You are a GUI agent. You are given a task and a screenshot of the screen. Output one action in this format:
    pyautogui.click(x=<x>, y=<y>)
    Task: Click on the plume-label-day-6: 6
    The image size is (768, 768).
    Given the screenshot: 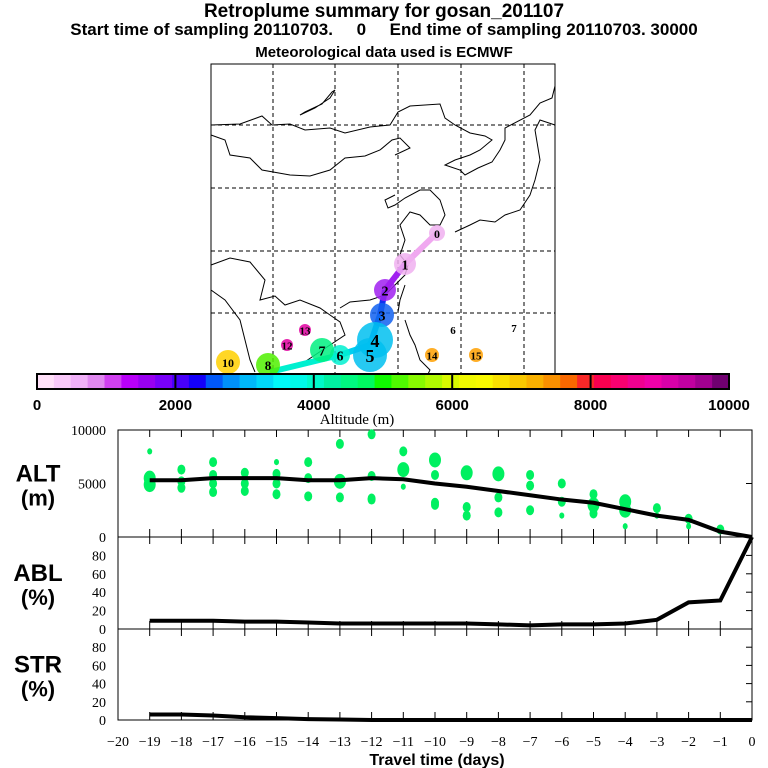 What is the action you would take?
    pyautogui.click(x=453, y=331)
    